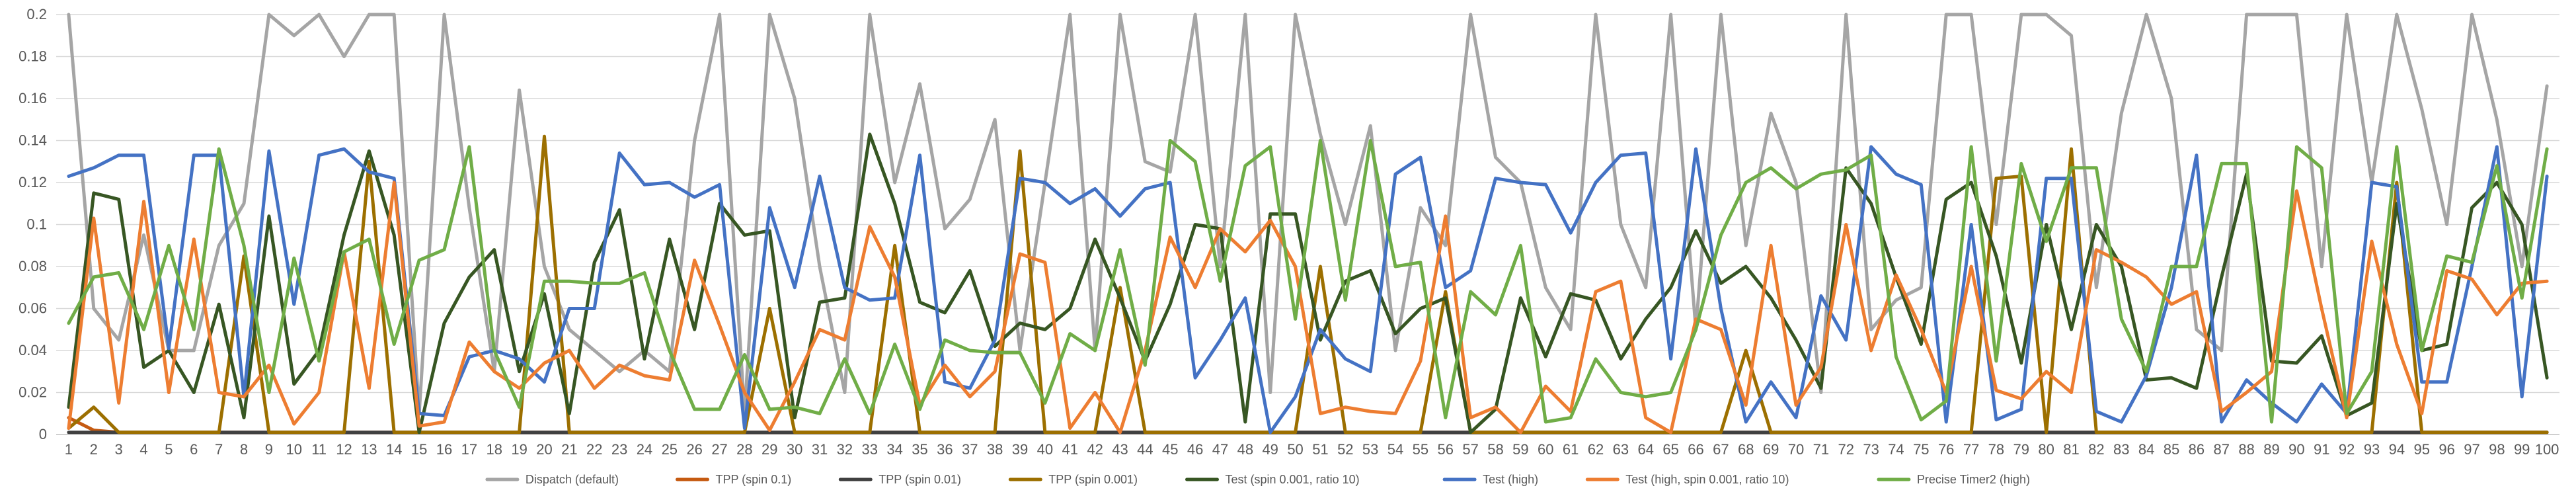  Describe the element at coordinates (1896, 449) in the screenshot. I see `x-tick-label: 74` at that location.